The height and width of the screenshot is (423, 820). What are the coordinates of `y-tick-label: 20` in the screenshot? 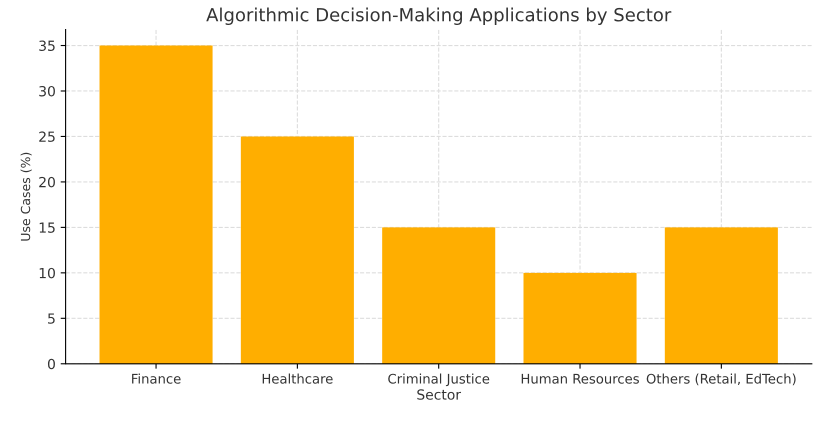 It's located at (47, 182).